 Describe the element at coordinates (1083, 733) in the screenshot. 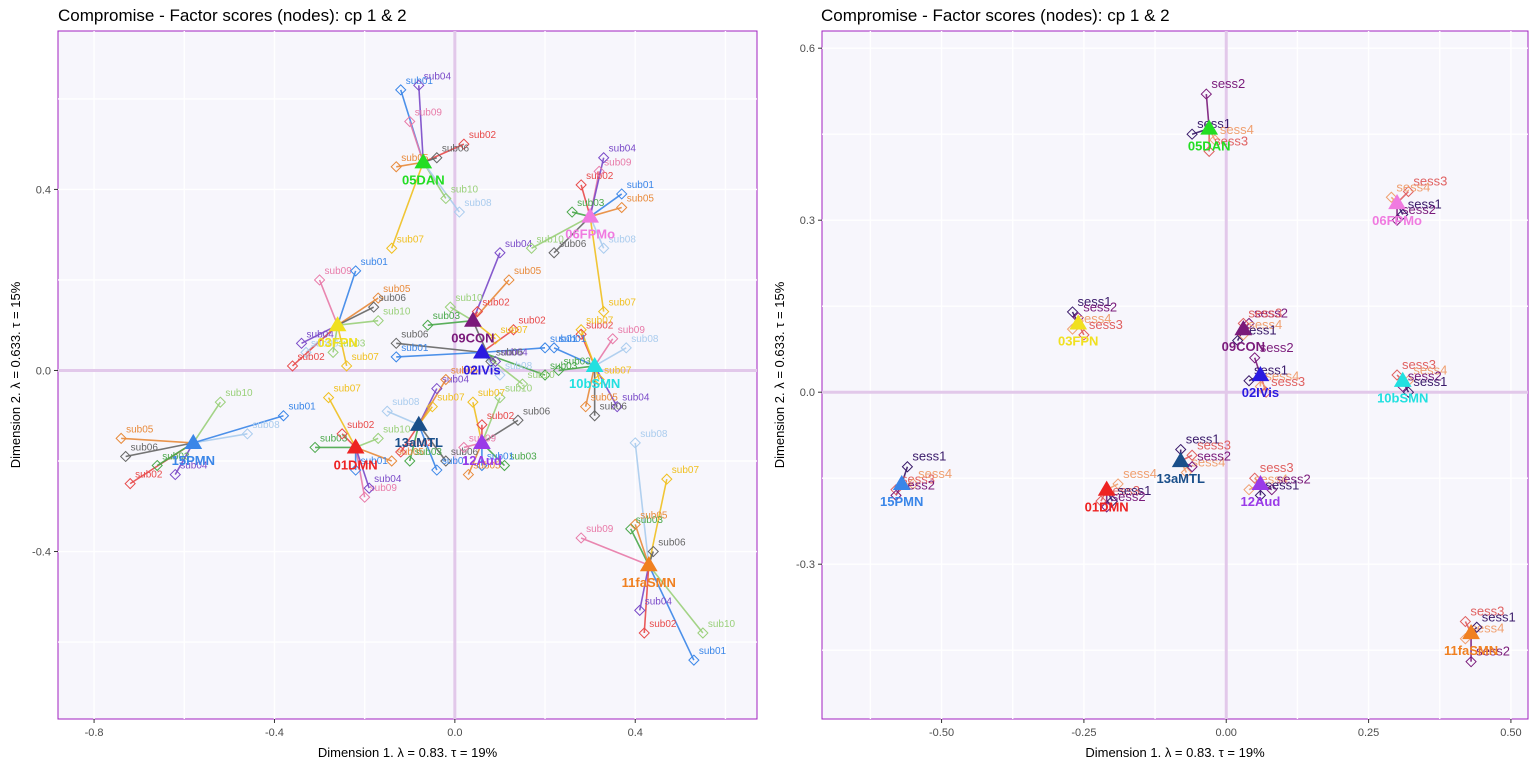

I see `x-tick-label: -0.25` at that location.